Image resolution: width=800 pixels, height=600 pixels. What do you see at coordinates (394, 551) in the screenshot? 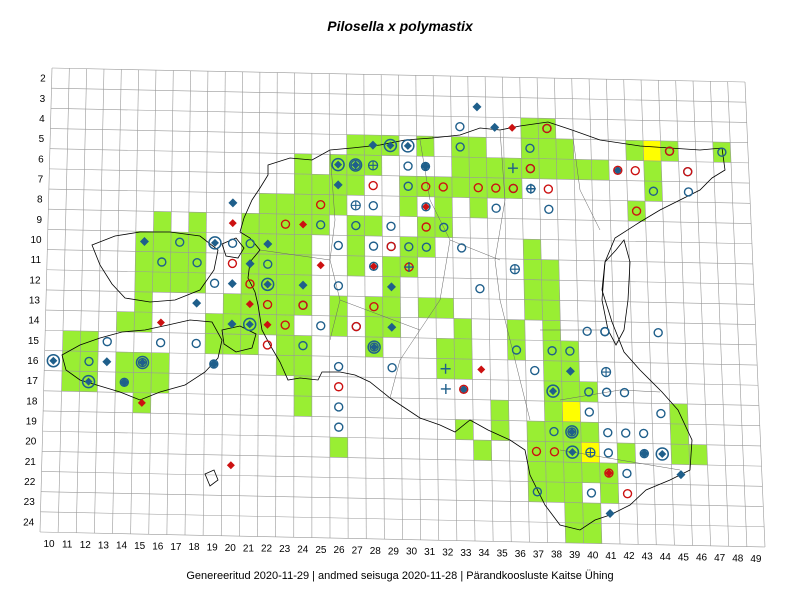
I see `col-label: 29` at bounding box center [394, 551].